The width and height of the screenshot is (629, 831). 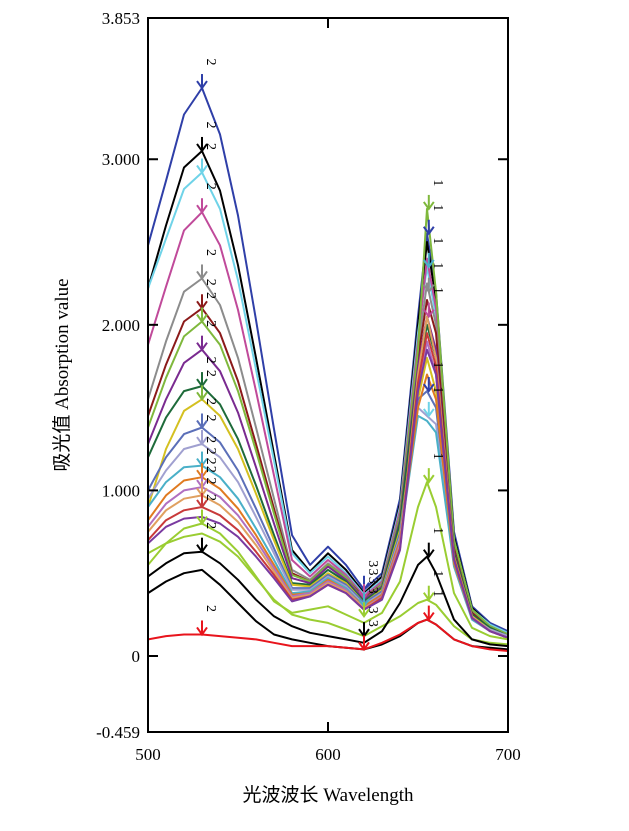 What do you see at coordinates (62, 374) in the screenshot?
I see `y-axis-label: 吸光值 Absorption value` at bounding box center [62, 374].